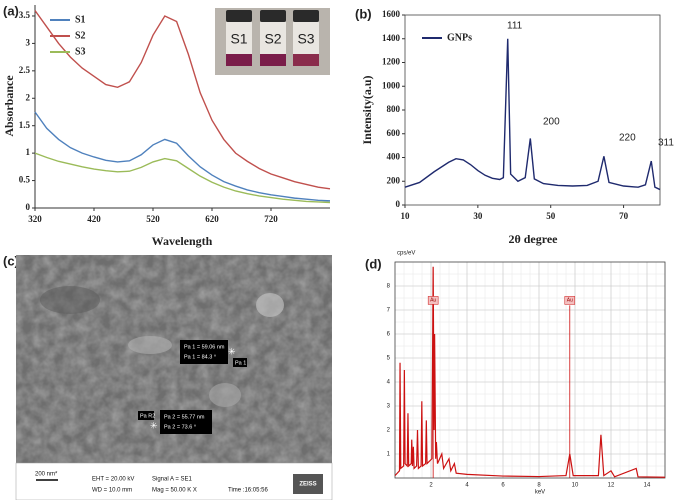 The width and height of the screenshot is (685, 500). What do you see at coordinates (551, 122) in the screenshot?
I see `peak-label: 200` at bounding box center [551, 122].